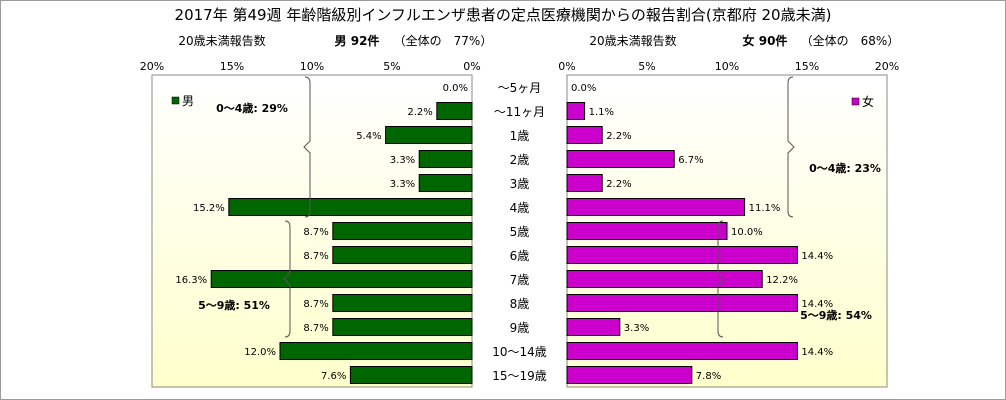 The width and height of the screenshot is (1006, 400). I want to click on category-label: 10～14歳, so click(519, 352).